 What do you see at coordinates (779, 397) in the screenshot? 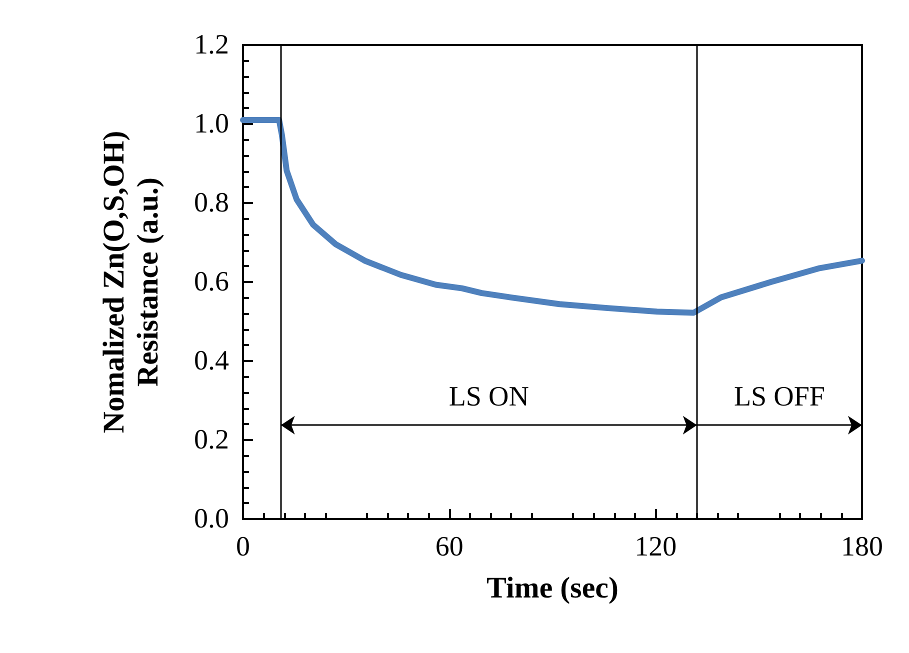
I see `annotation: LS OFF` at bounding box center [779, 397].